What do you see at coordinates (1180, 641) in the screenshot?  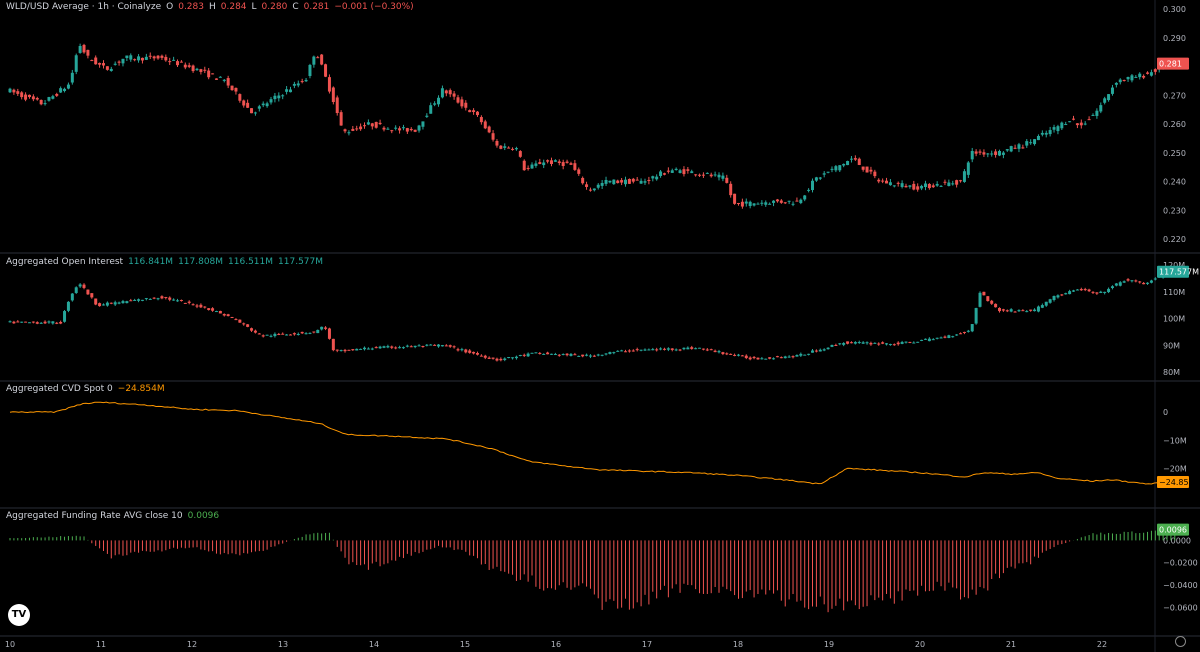 I see `gear-icon` at bounding box center [1180, 641].